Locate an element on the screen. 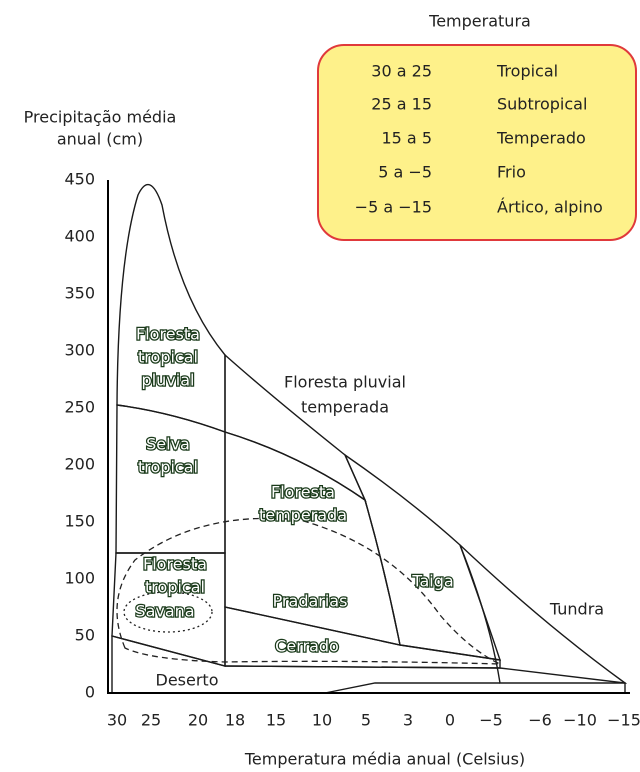 Image resolution: width=640 pixels, height=772 pixels. y-tick-label: 150 is located at coordinates (79, 521).